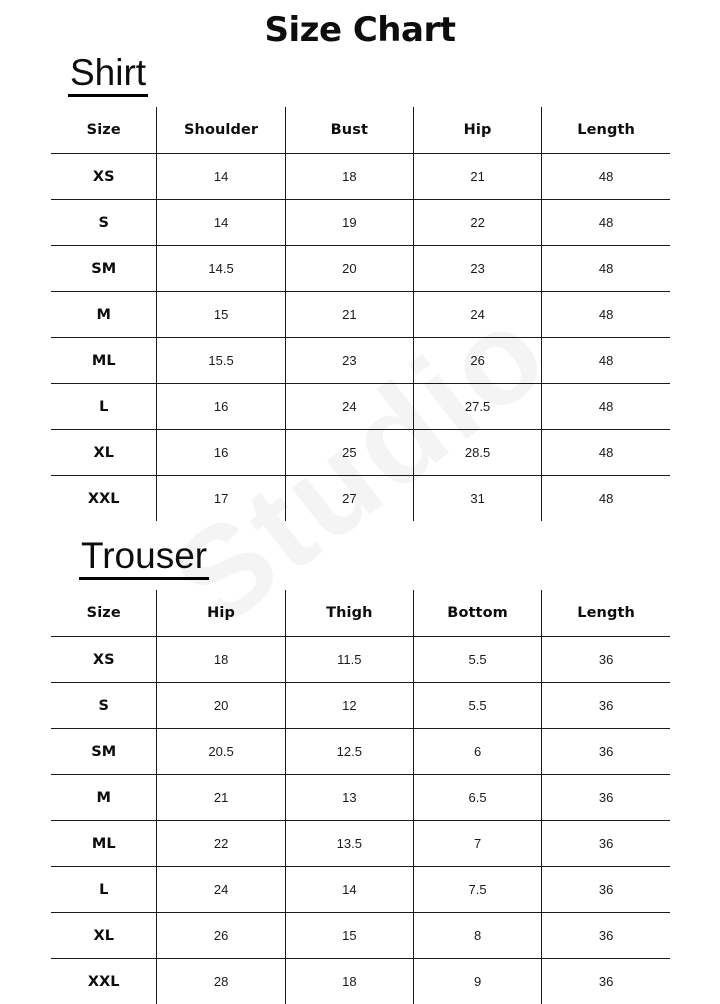 The height and width of the screenshot is (1004, 720). I want to click on table-row: XXL 17 27 31 48, so click(360, 498).